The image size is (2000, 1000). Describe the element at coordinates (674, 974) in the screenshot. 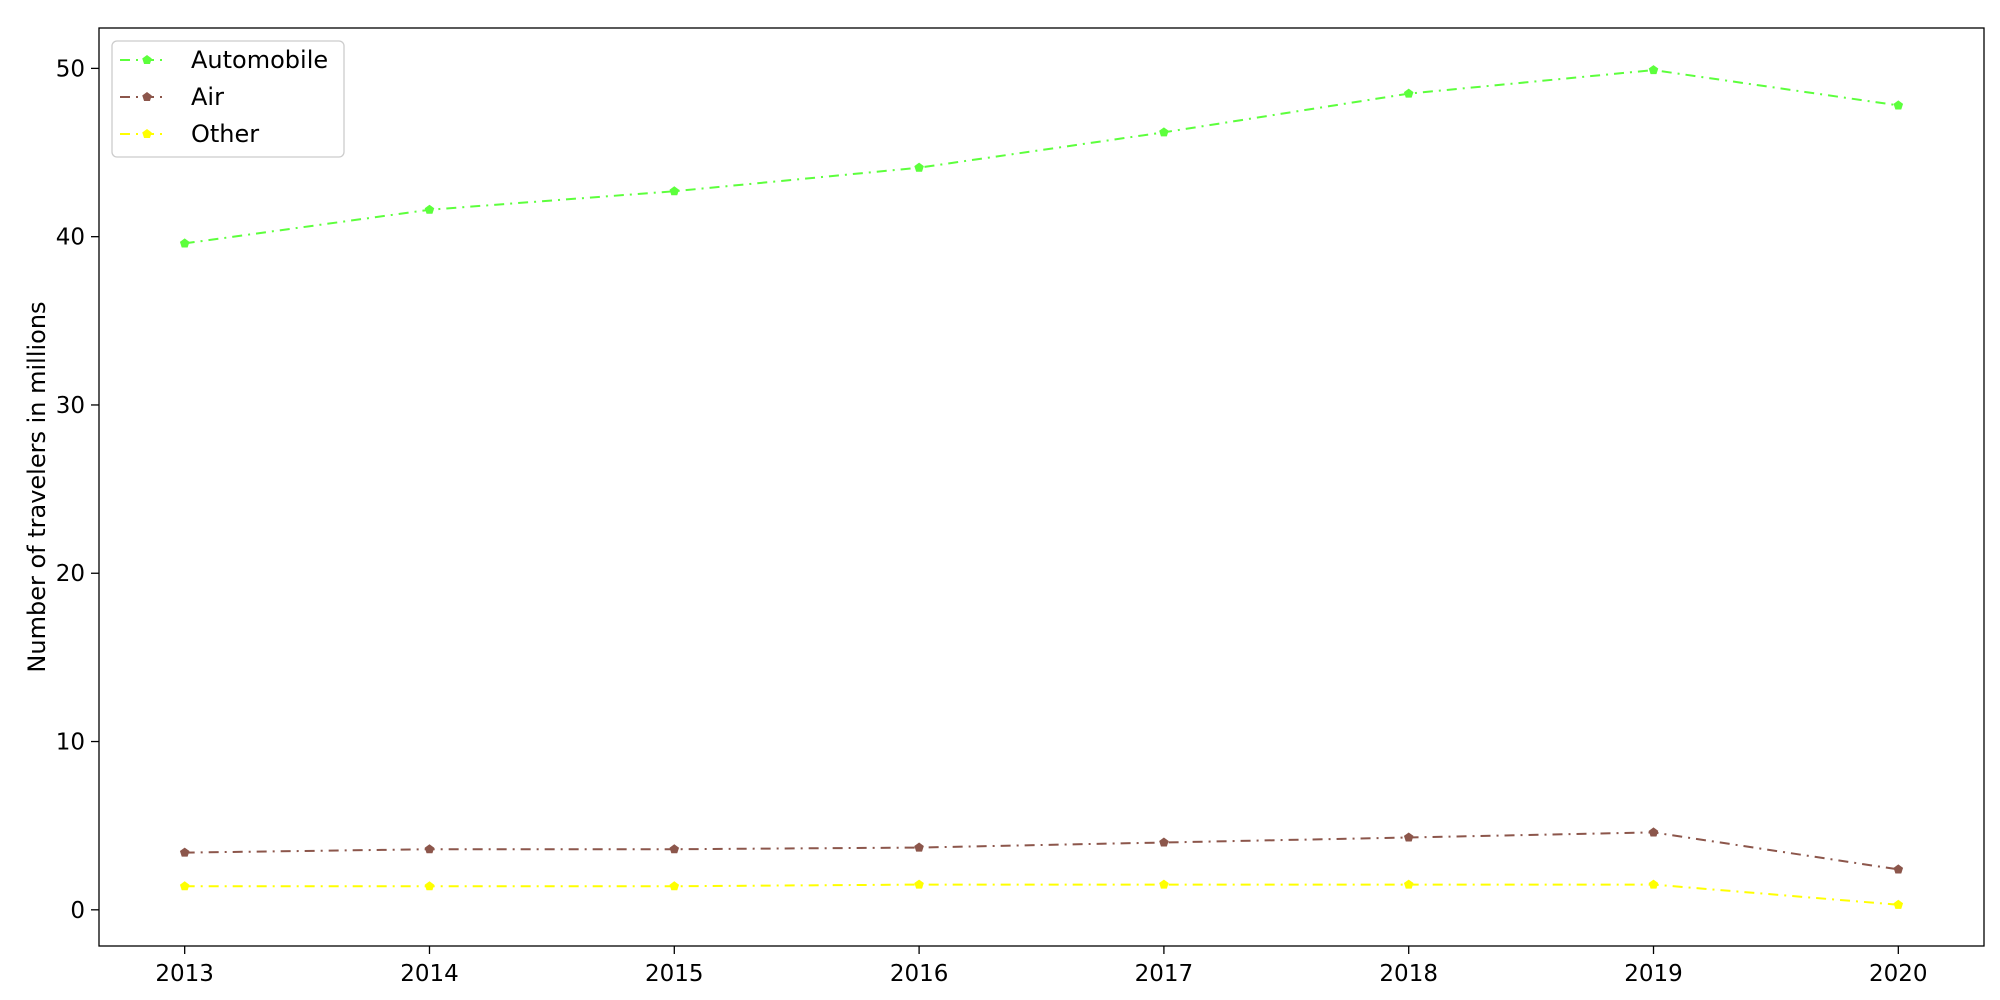

I see `x-tick-label: 2015` at that location.